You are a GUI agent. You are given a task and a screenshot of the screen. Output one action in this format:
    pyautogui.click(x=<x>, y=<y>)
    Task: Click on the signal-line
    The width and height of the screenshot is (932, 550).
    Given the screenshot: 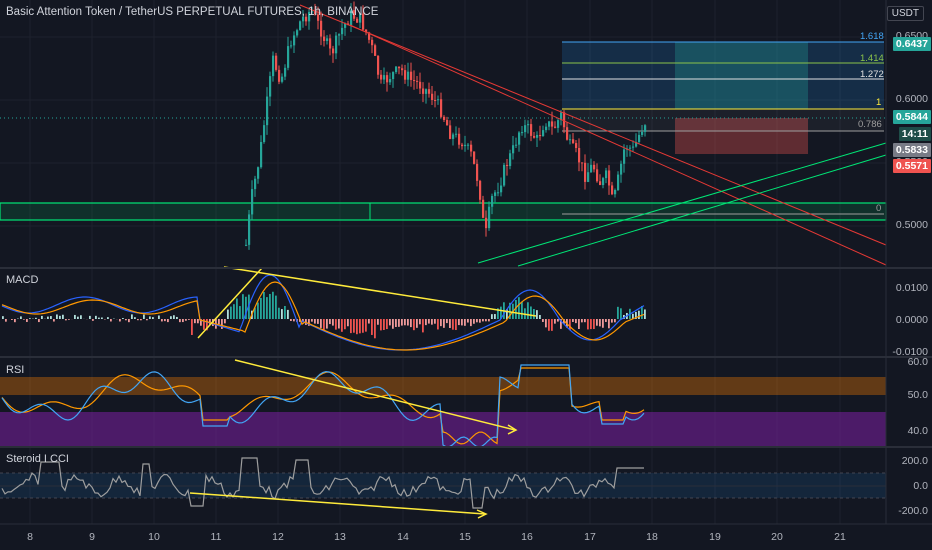 What is the action you would take?
    pyautogui.click(x=323, y=316)
    